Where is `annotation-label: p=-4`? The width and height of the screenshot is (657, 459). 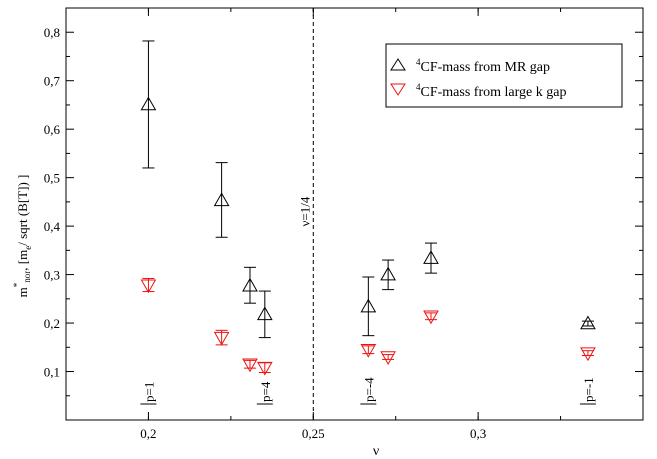
annotation-label: p=-4 is located at coordinates (368, 389).